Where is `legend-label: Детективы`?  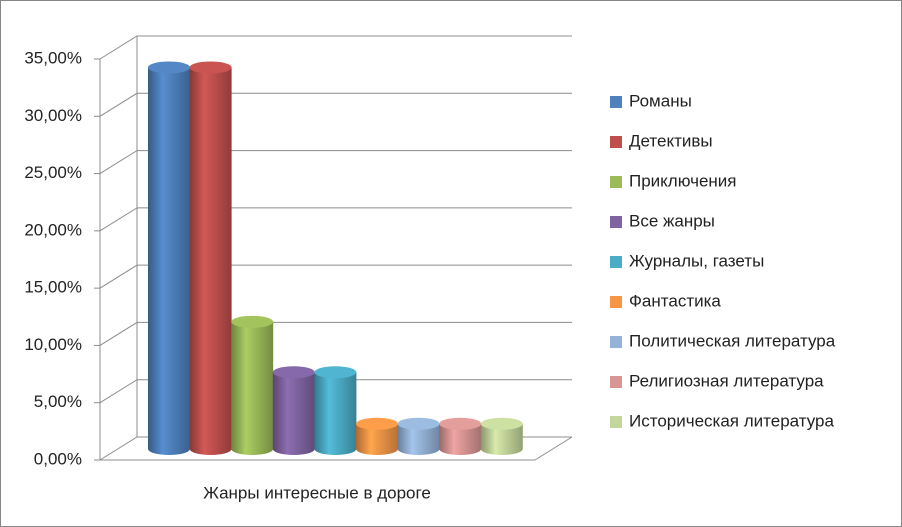
legend-label: Детективы is located at coordinates (671, 140).